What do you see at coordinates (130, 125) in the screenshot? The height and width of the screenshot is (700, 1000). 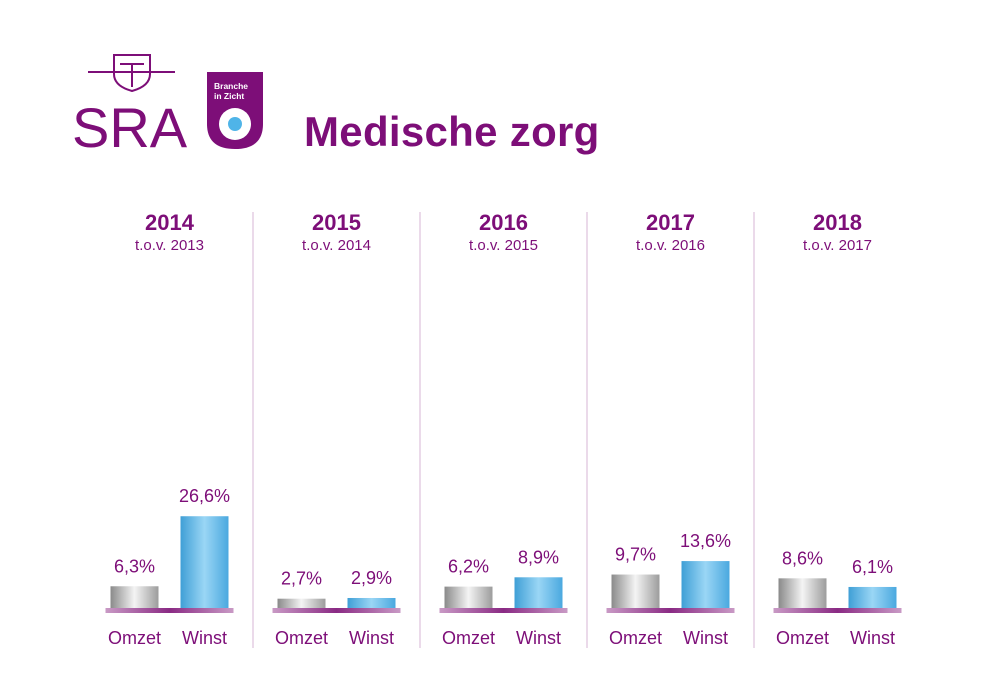 I see `sra-wordmark: SRA` at bounding box center [130, 125].